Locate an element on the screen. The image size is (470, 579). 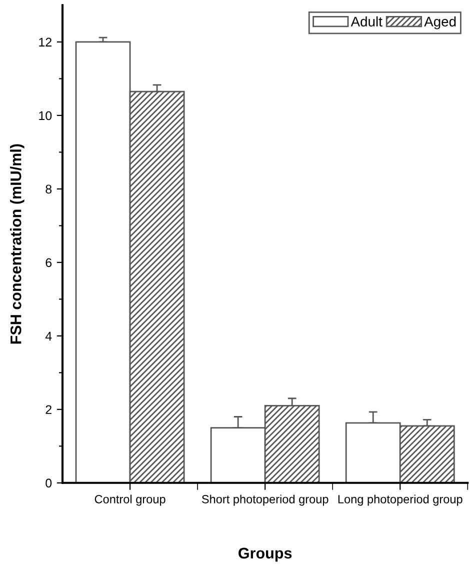
y-axis-title: FSH concentration (mIU/ml) is located at coordinates (17, 244).